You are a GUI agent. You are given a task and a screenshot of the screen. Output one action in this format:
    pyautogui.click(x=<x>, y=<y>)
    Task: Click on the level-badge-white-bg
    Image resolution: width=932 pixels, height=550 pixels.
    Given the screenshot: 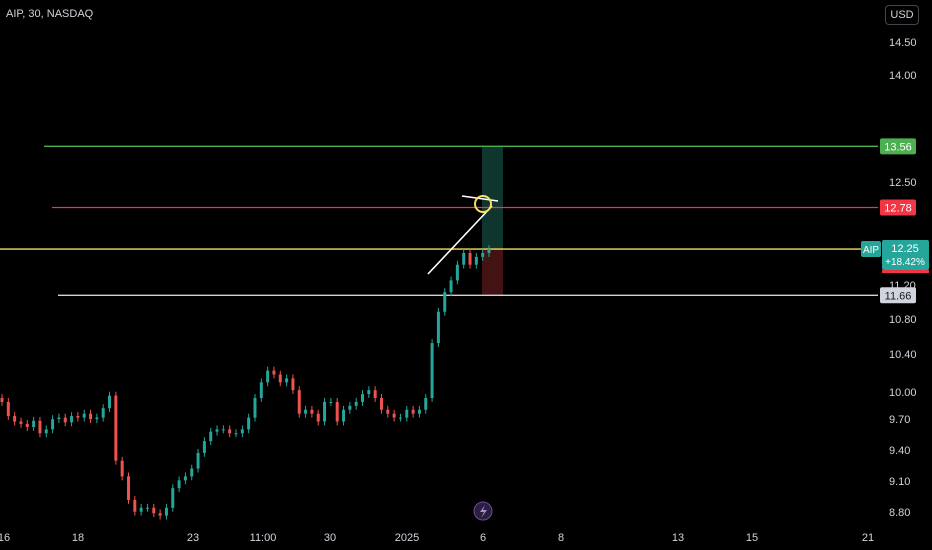 What is the action you would take?
    pyautogui.click(x=898, y=295)
    